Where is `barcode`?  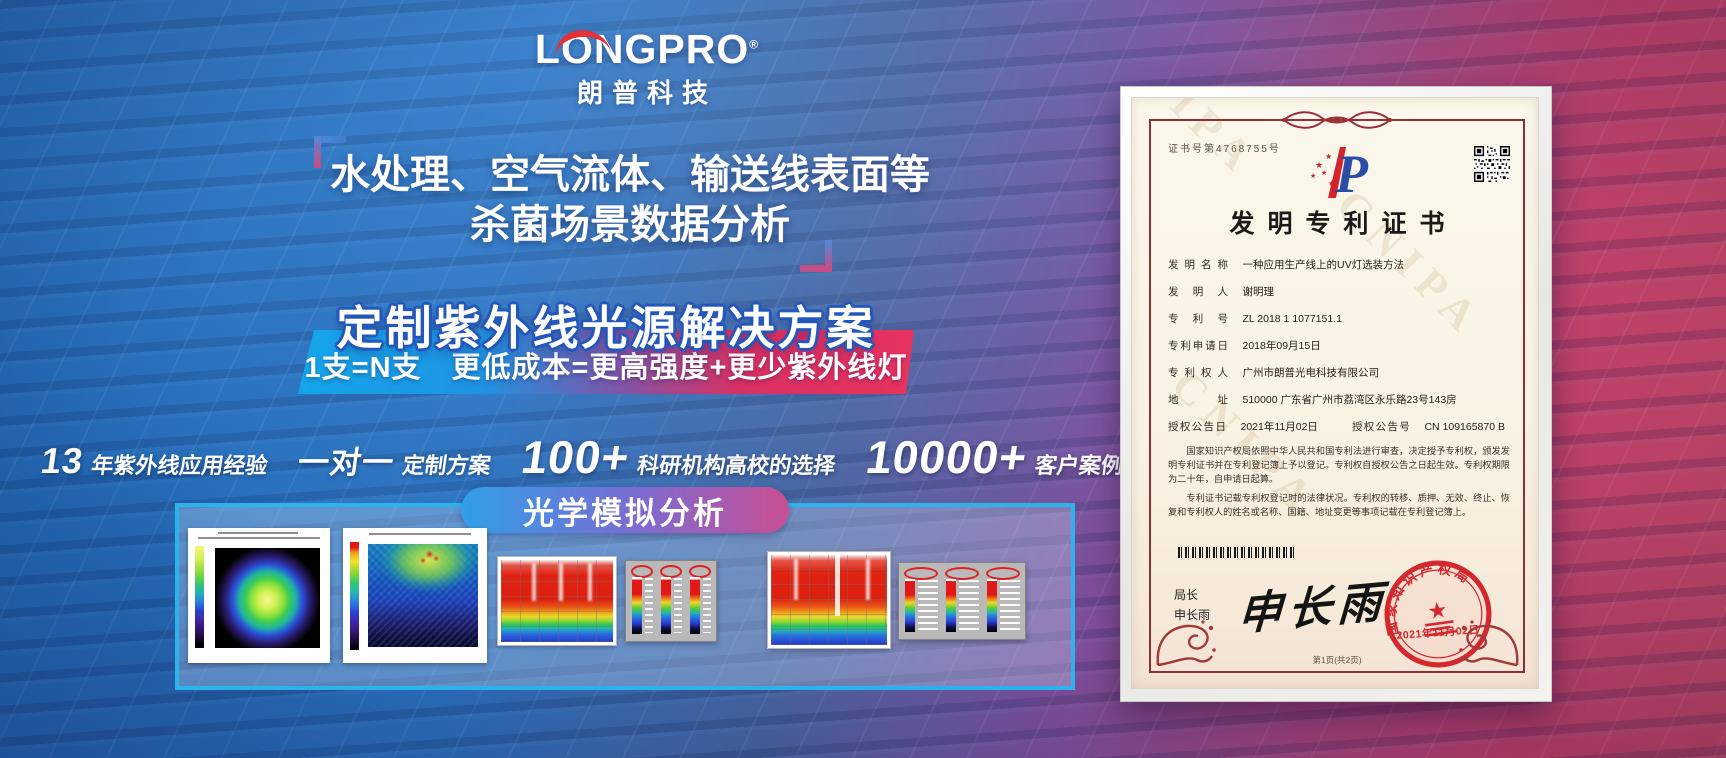
barcode is located at coordinates (1236, 552).